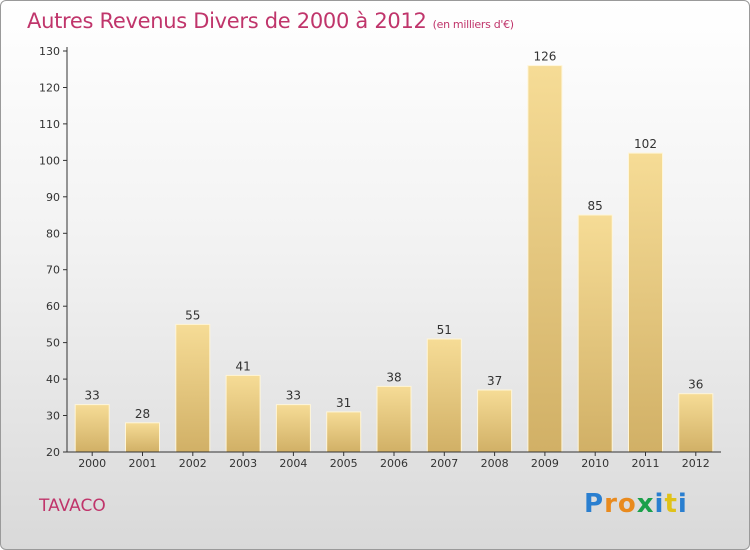  I want to click on y-tick-label: 130, so click(49, 51).